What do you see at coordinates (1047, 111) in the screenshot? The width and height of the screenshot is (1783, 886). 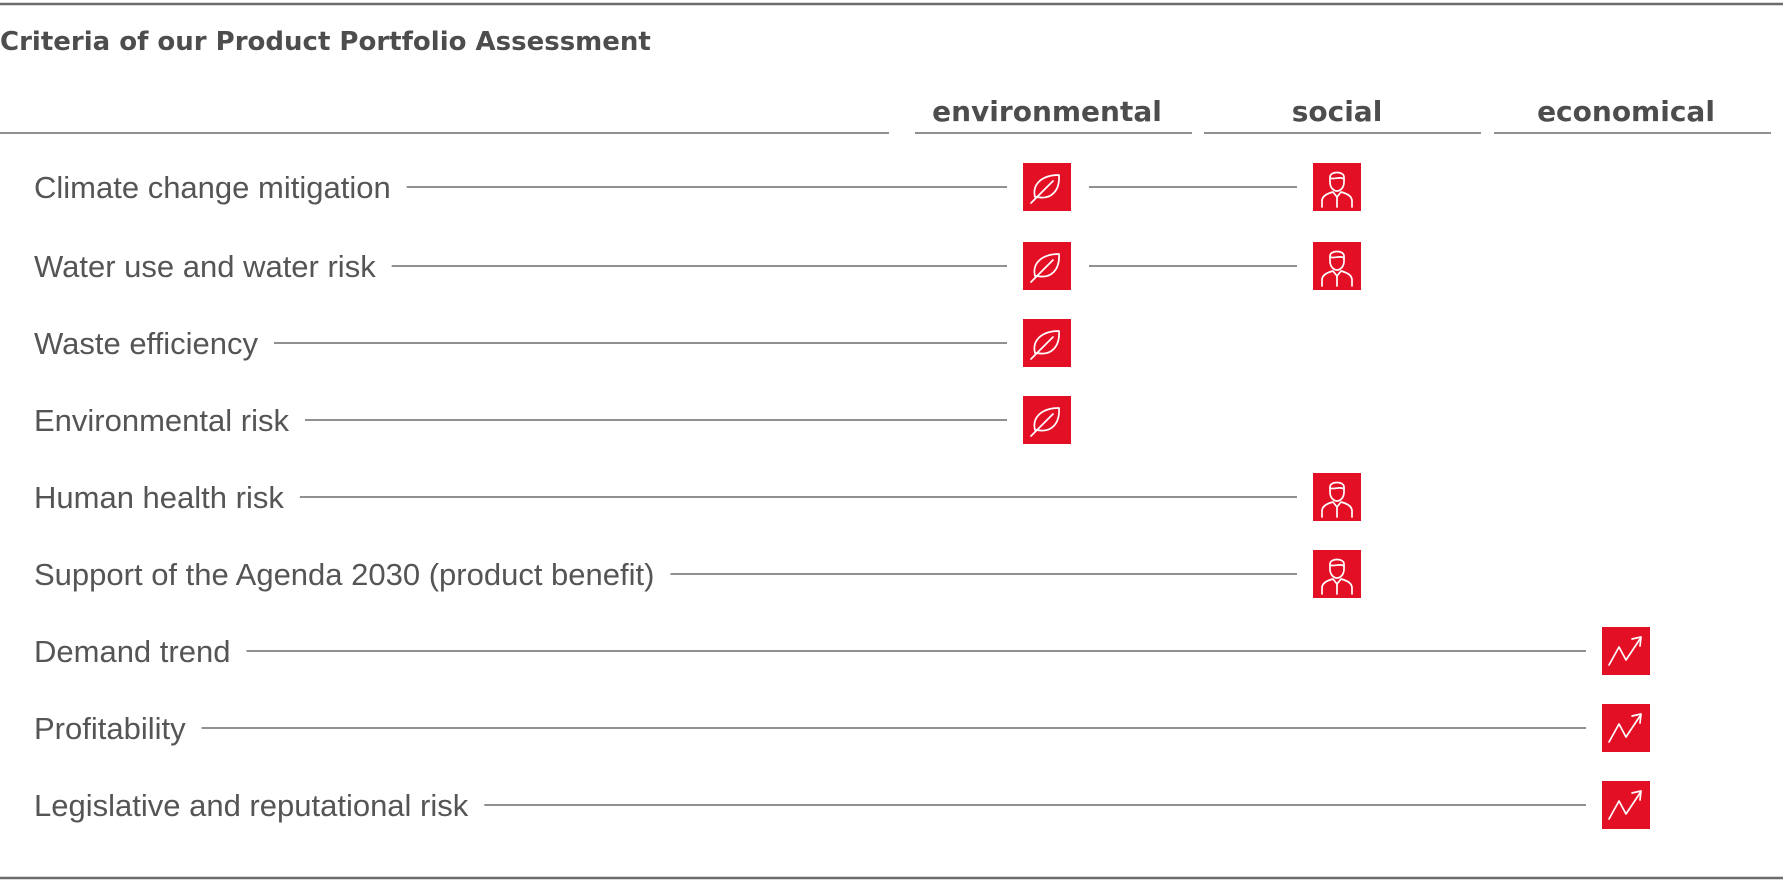 I see `column-header-environmental: environmental` at bounding box center [1047, 111].